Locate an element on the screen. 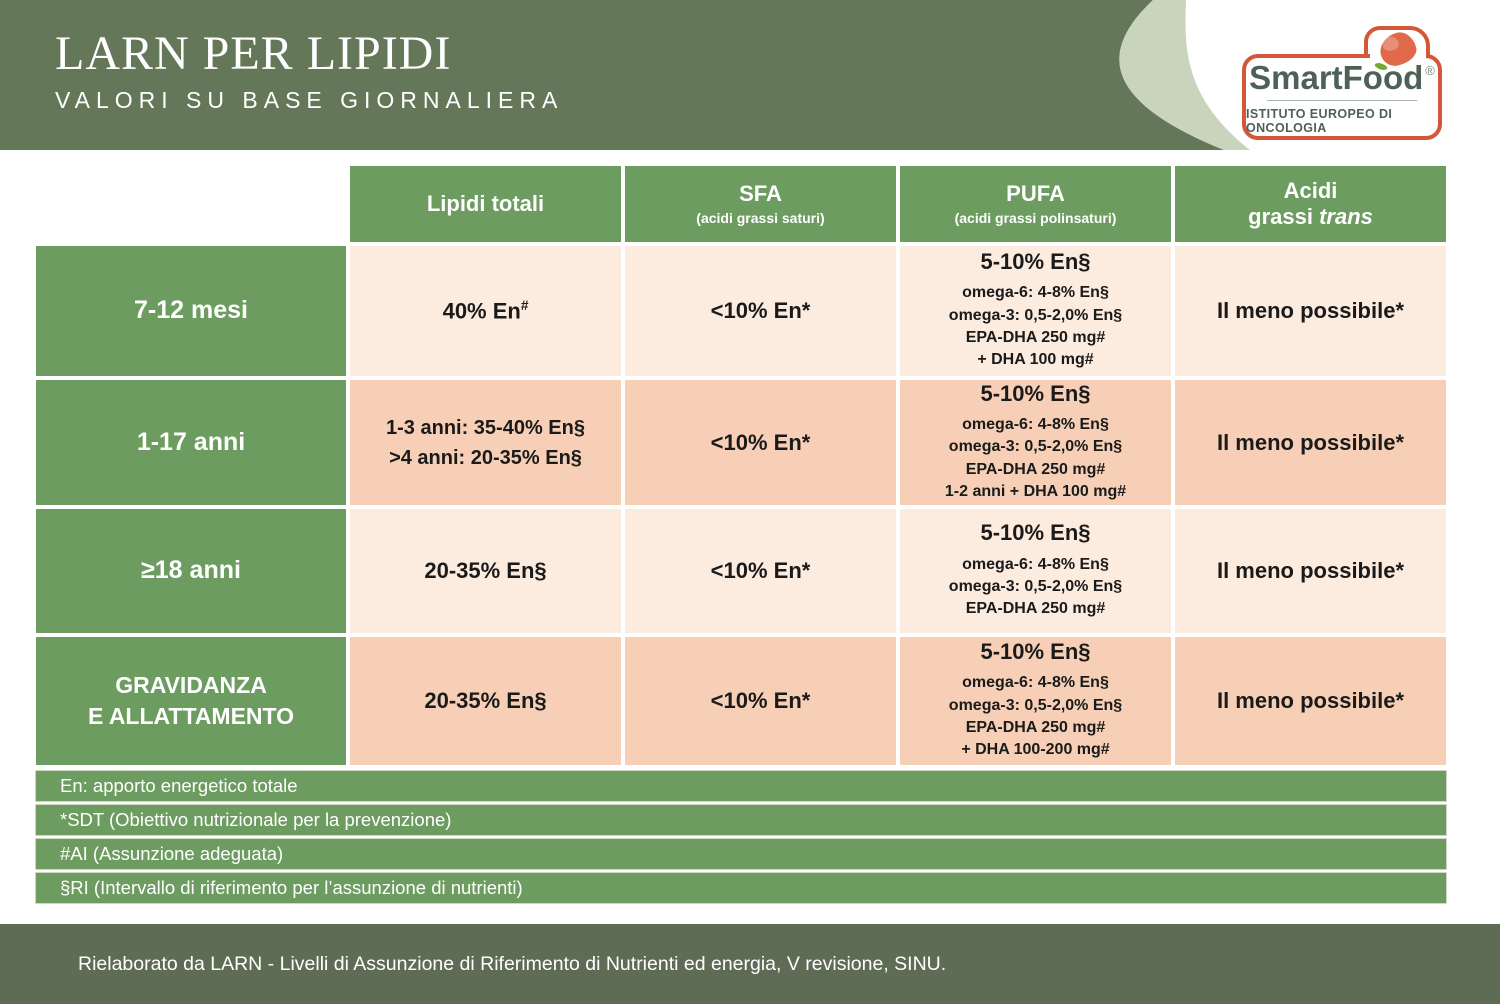 The height and width of the screenshot is (1004, 1500). row-label-7-12-mesi: 7-12 mesi is located at coordinates (191, 311).